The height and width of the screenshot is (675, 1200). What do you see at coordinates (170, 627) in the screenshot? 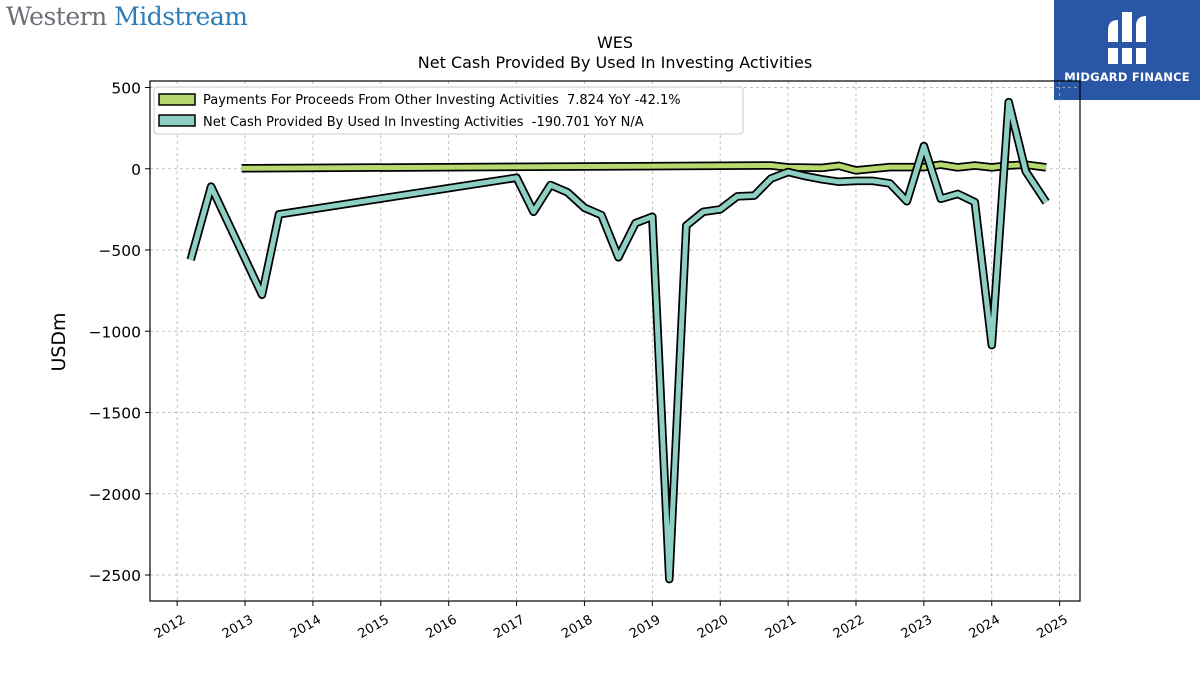
I see `x-tick-label: 2012` at bounding box center [170, 627].